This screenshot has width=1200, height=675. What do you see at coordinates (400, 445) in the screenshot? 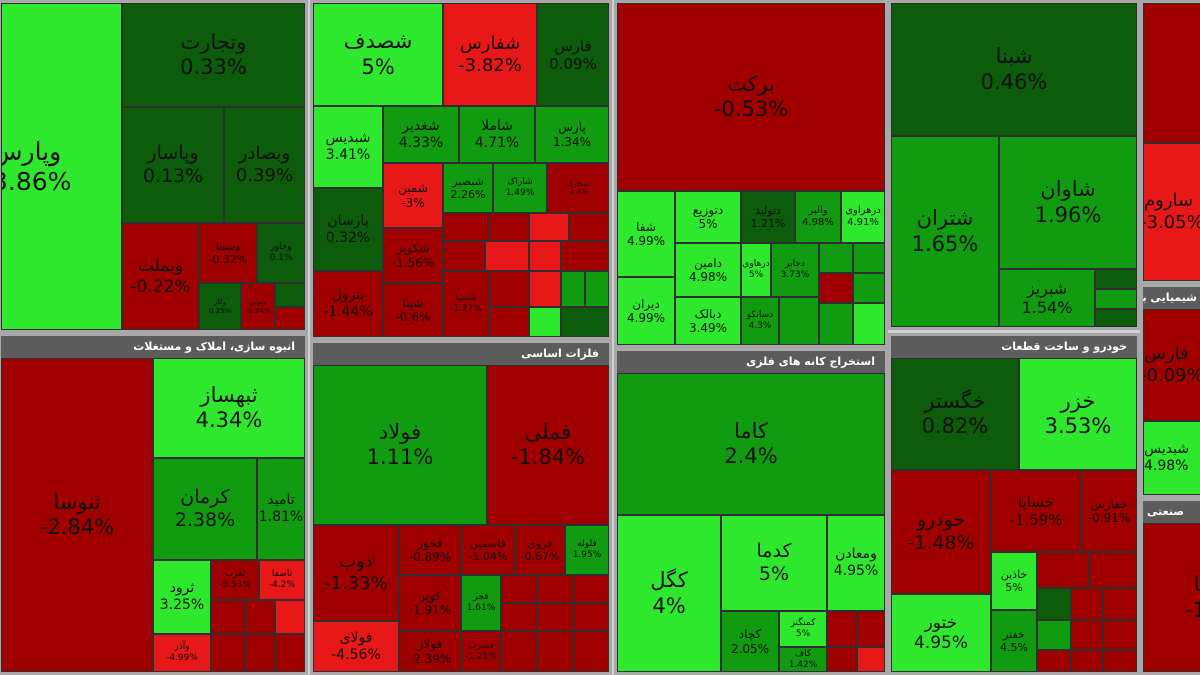
I see `tile-folad: فولاد 1.11%` at bounding box center [400, 445].